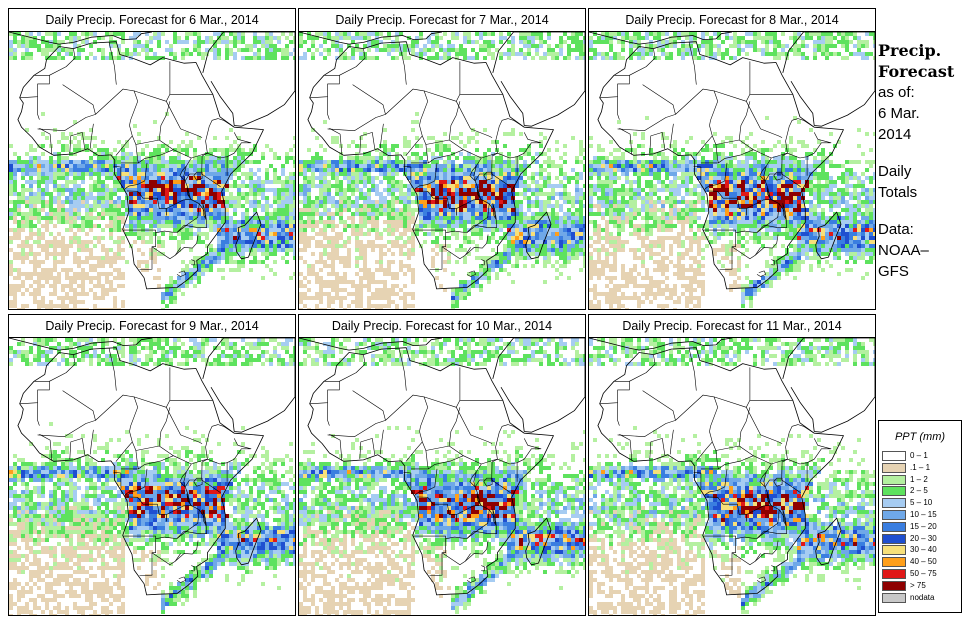  I want to click on data-label: Data:, so click(896, 229).